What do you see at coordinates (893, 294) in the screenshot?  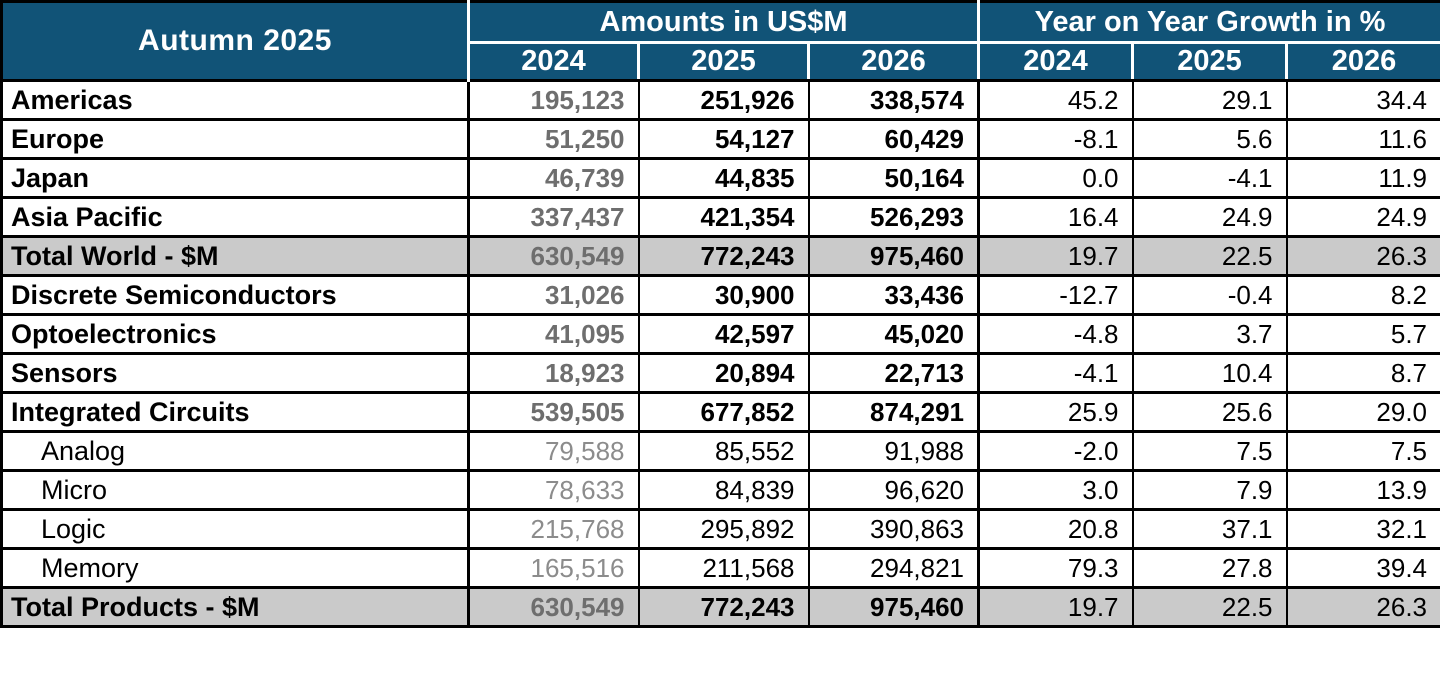 I see `amount-2026-cell: 33,436` at bounding box center [893, 294].